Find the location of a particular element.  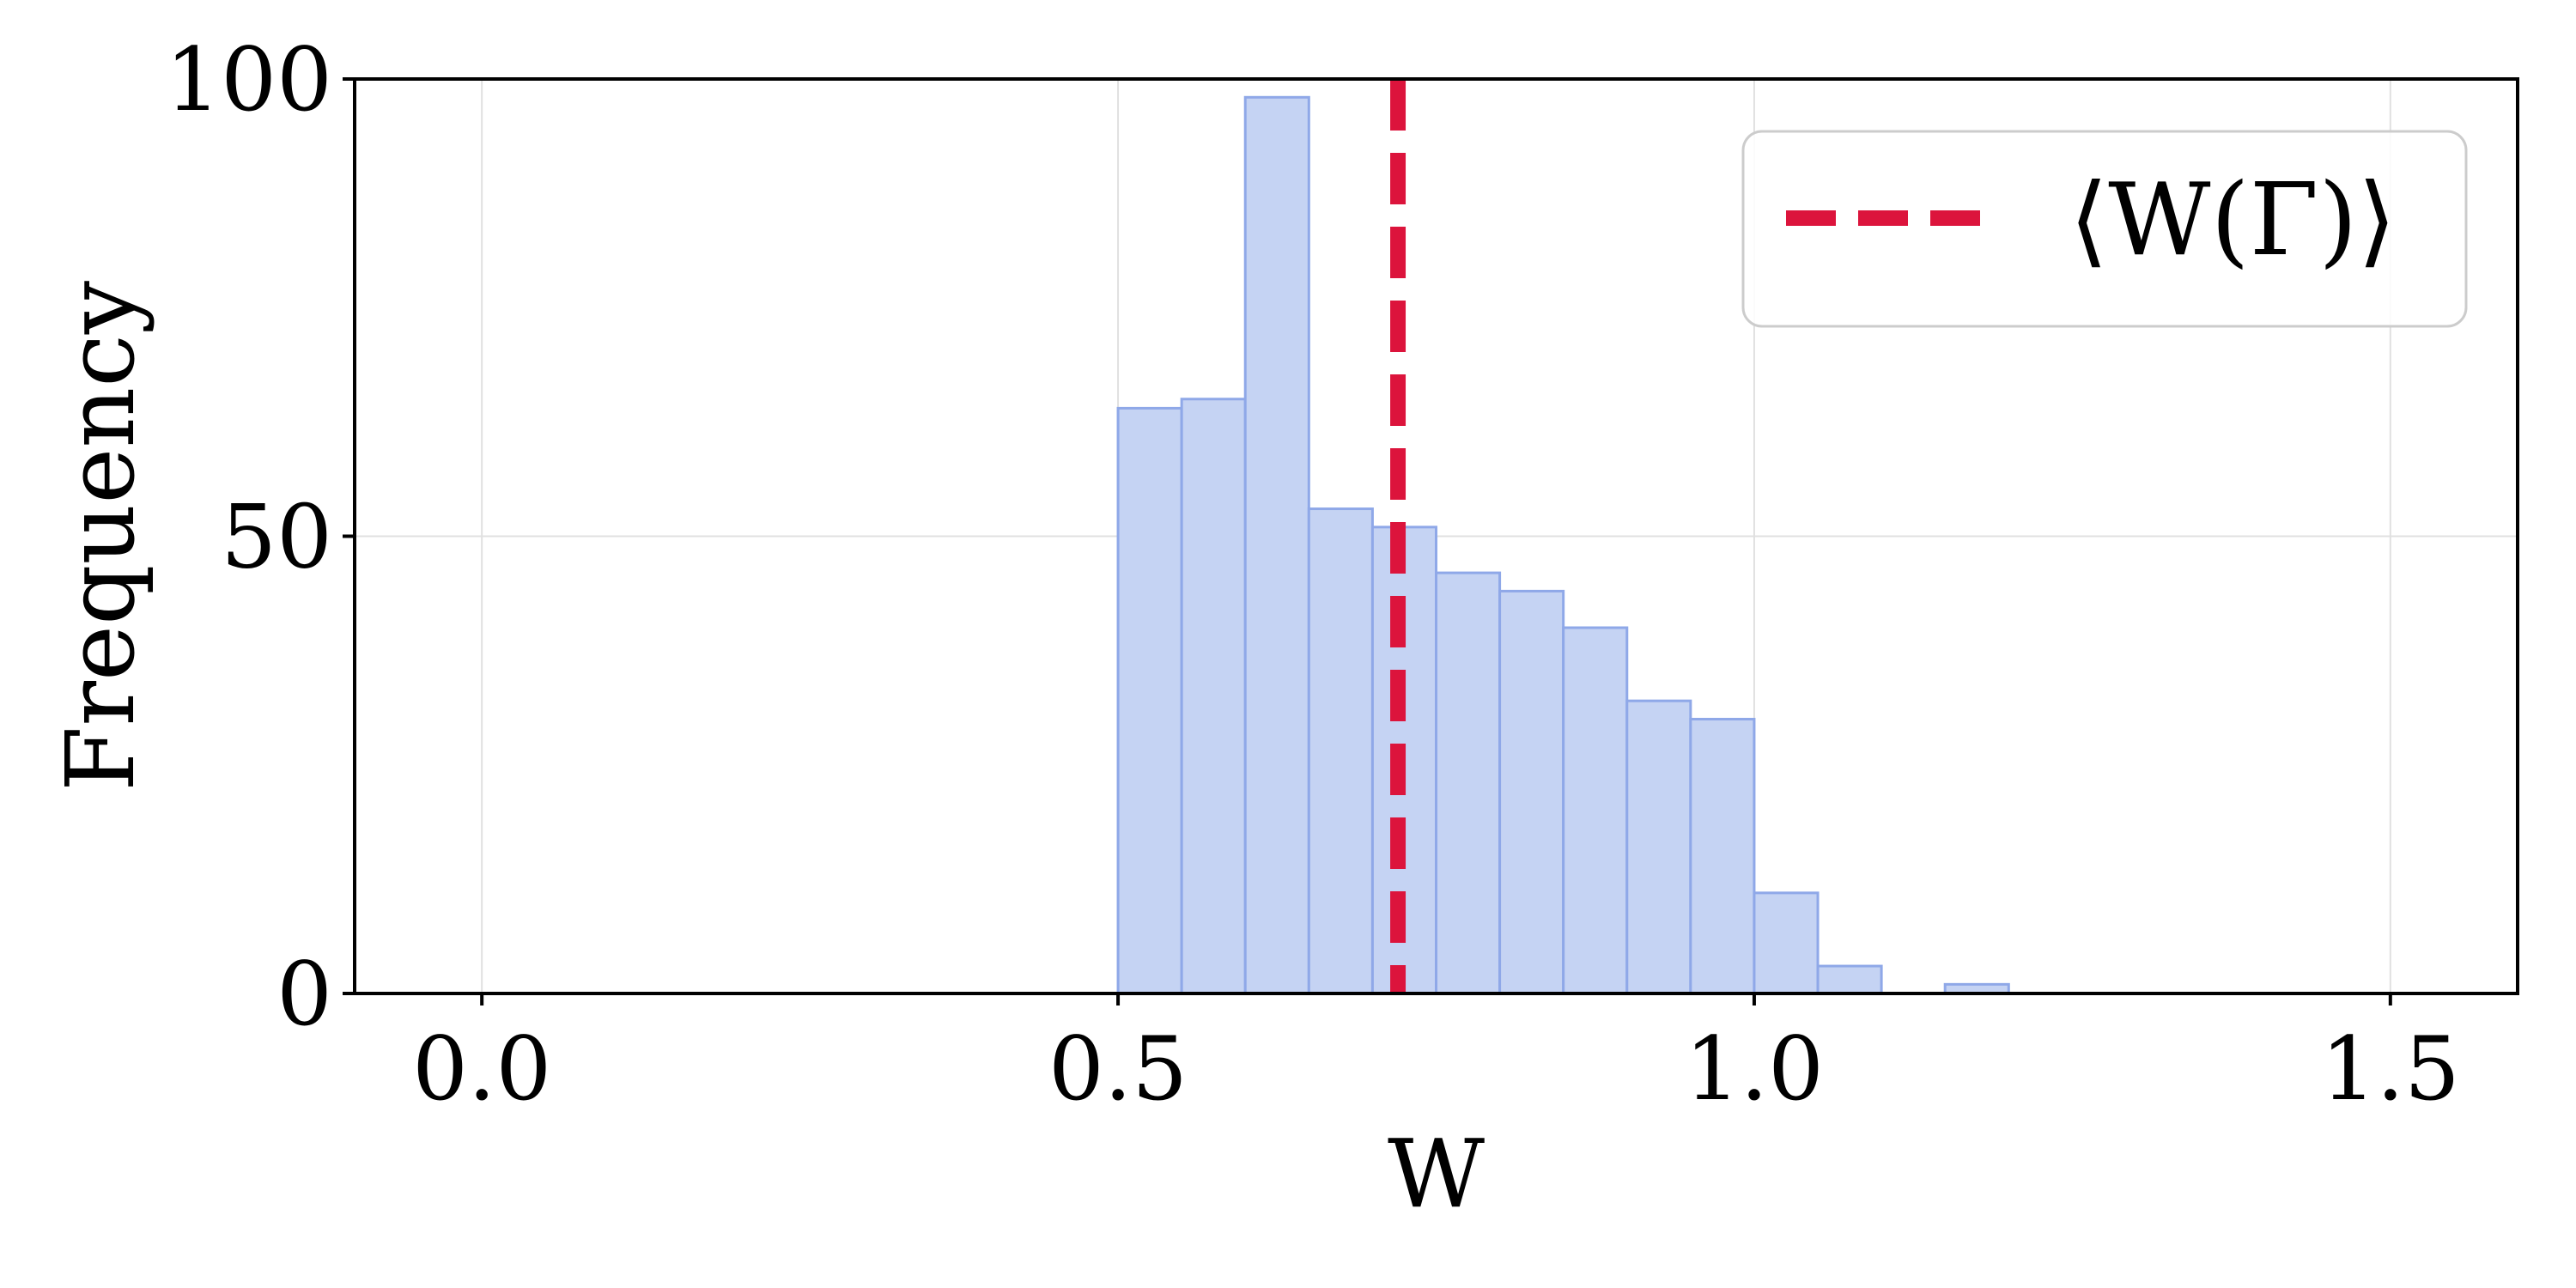

x-axis-ticks: 0.0 0.5 1.0 1.5 is located at coordinates (1436, 1057).